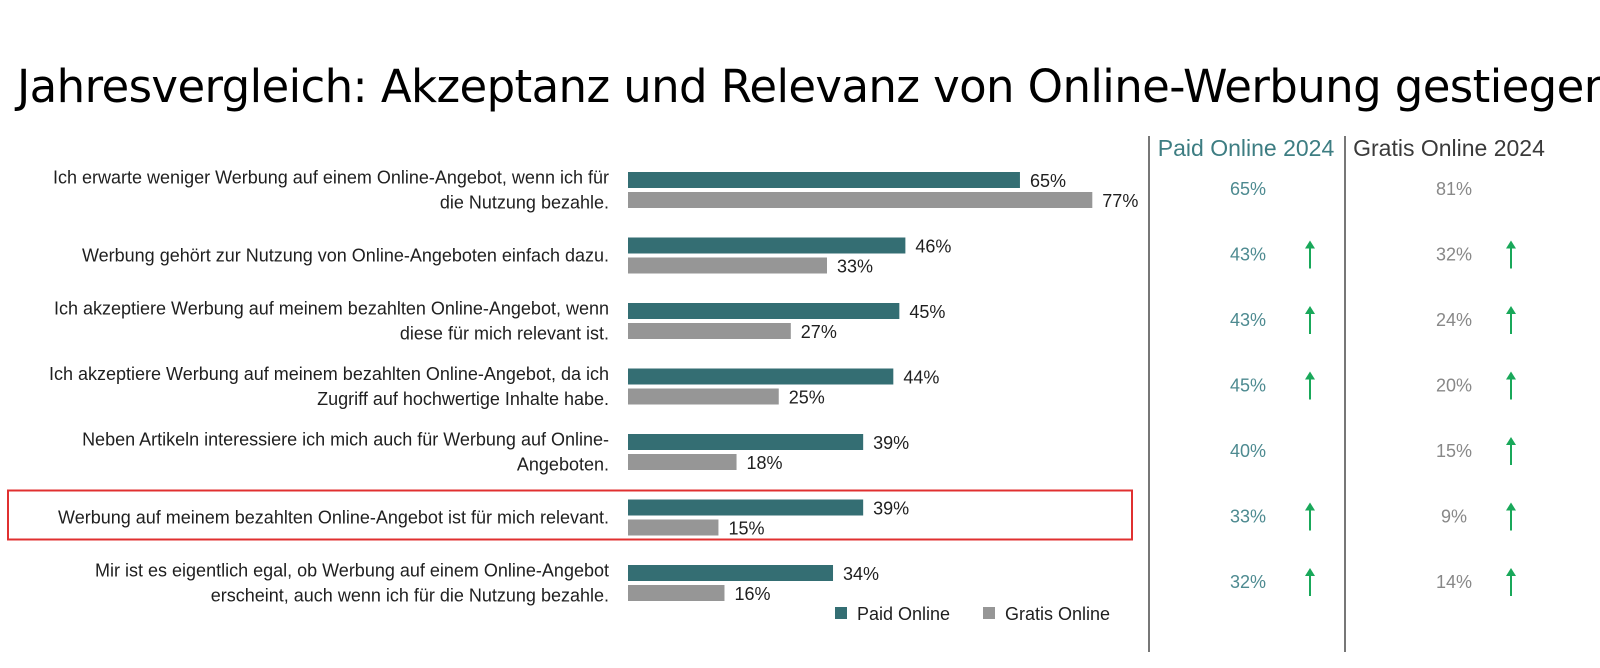 This screenshot has width=1600, height=668. I want to click on paid-2024-value: 32%, so click(1248, 582).